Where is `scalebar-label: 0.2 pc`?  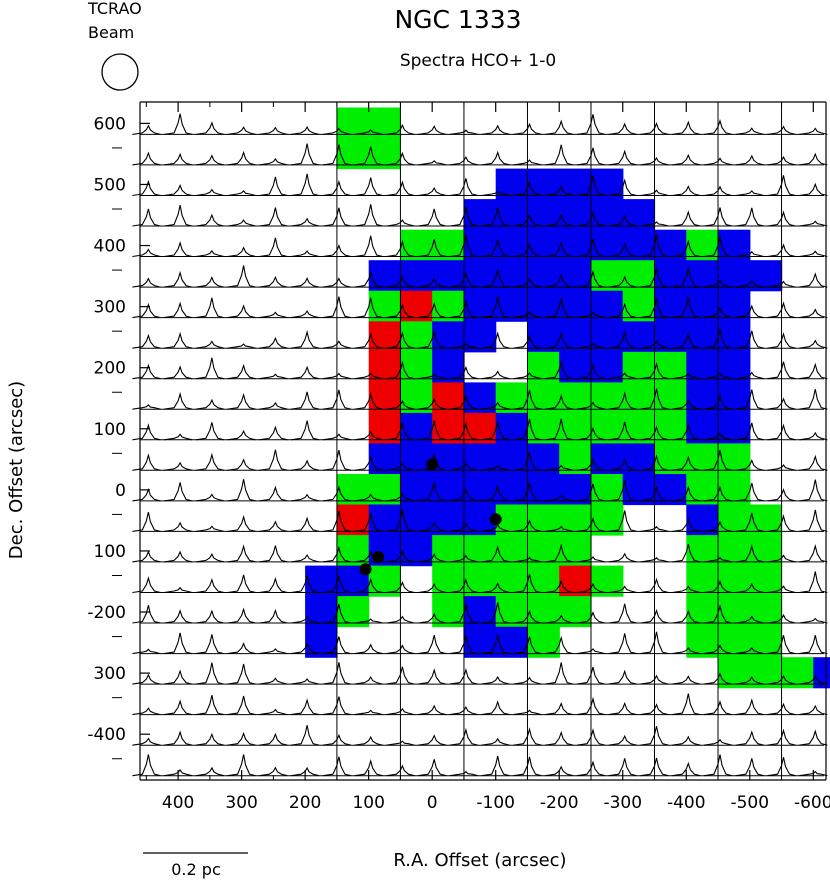 scalebar-label: 0.2 pc is located at coordinates (195, 869).